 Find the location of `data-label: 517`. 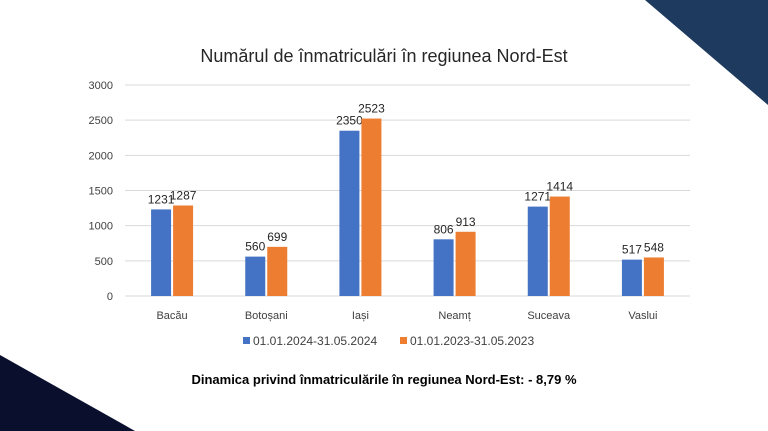

data-label: 517 is located at coordinates (632, 250).